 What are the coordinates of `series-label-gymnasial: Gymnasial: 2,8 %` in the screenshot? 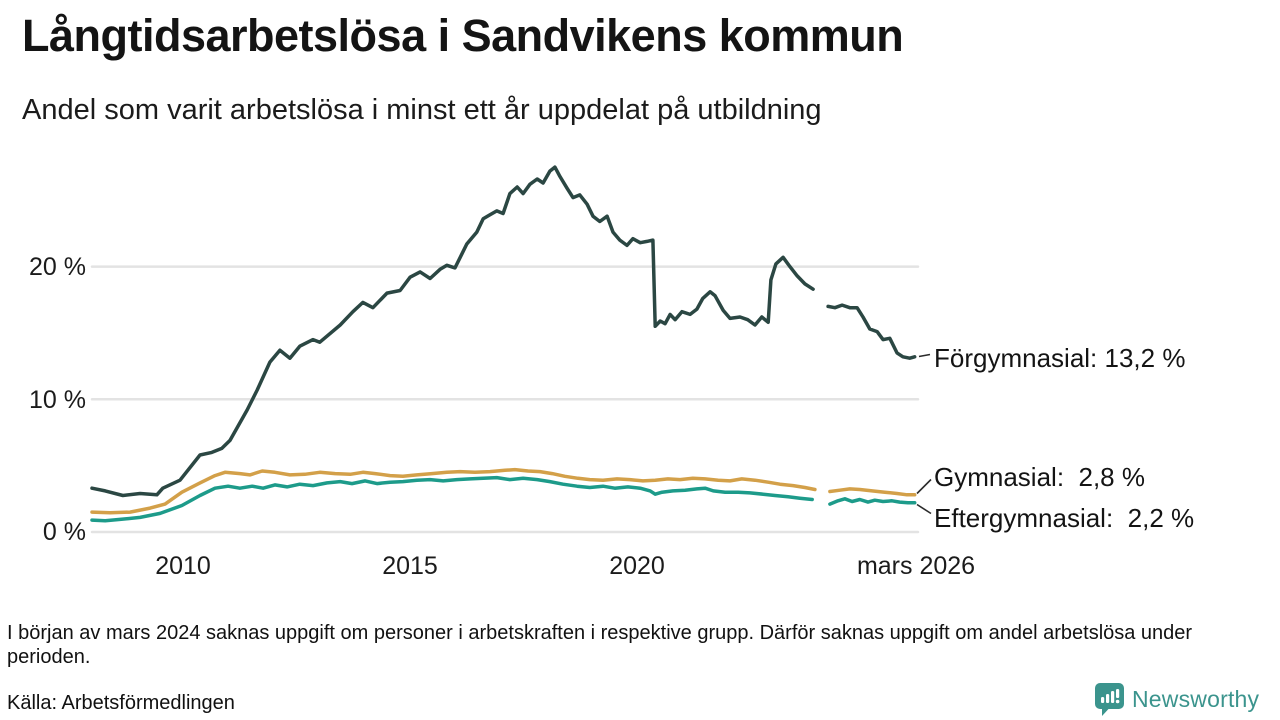 It's located at (1039, 477).